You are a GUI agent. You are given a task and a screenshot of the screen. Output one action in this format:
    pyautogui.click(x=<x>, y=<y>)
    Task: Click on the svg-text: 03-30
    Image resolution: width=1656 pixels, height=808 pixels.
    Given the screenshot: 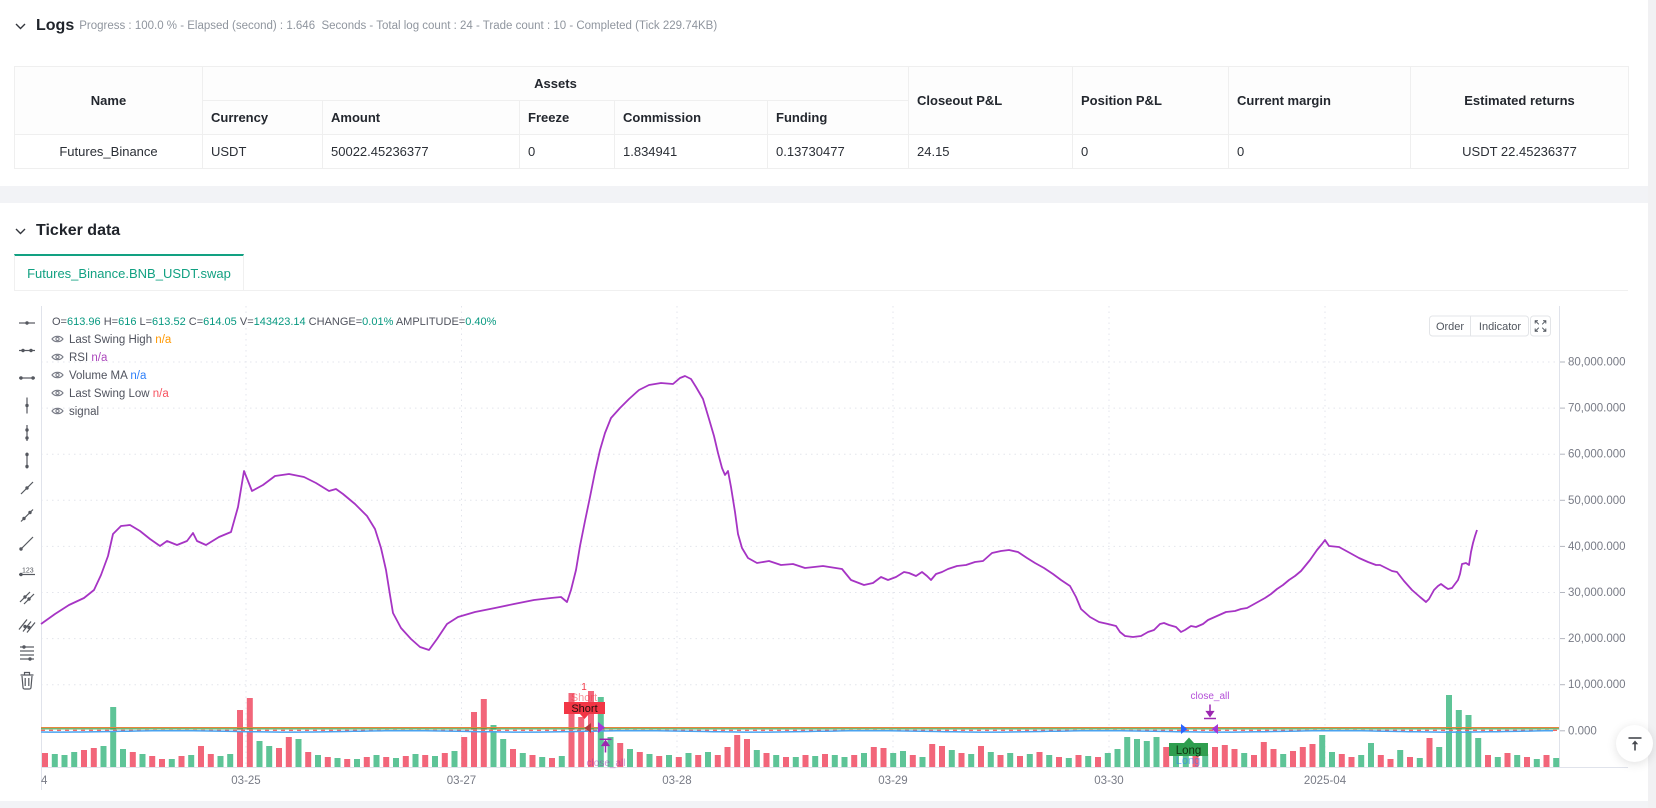 What is the action you would take?
    pyautogui.click(x=1108, y=781)
    